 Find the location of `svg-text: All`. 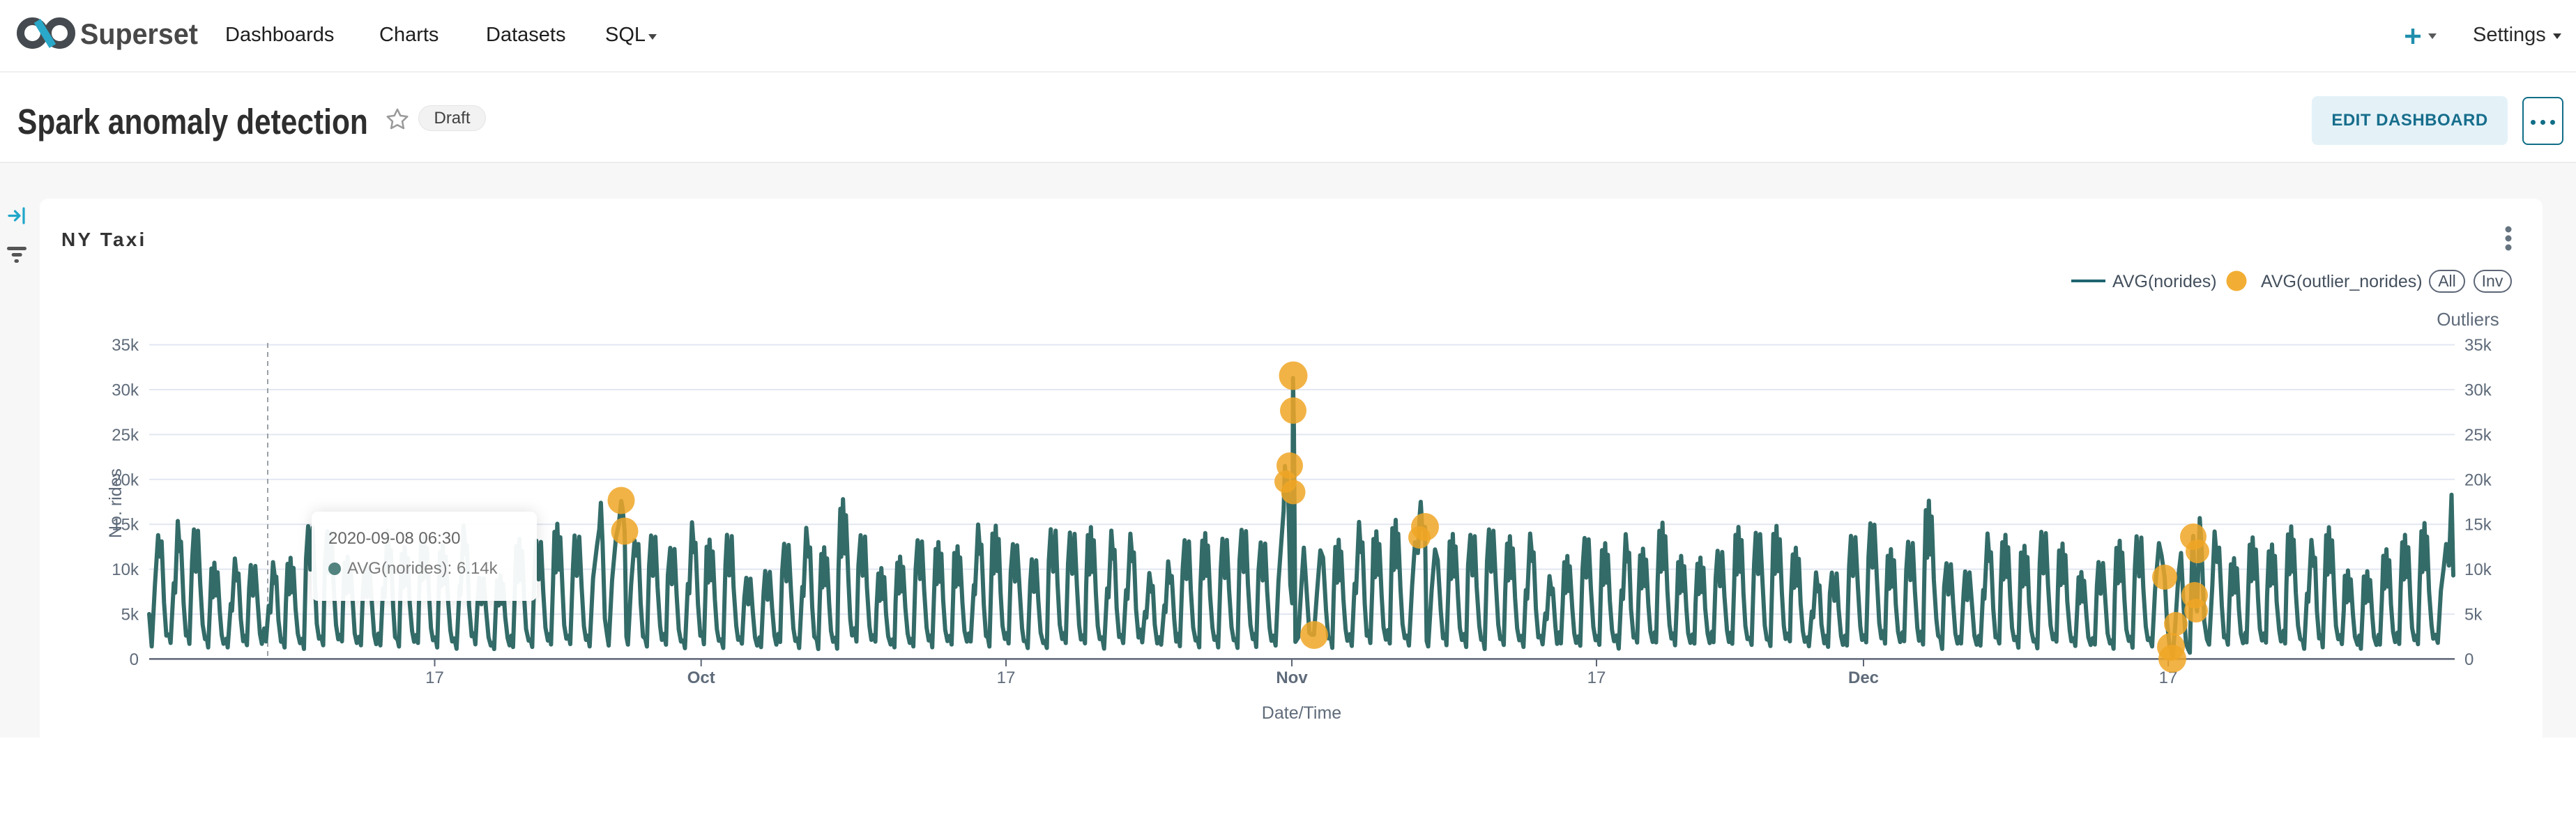

svg-text: All is located at coordinates (2447, 281).